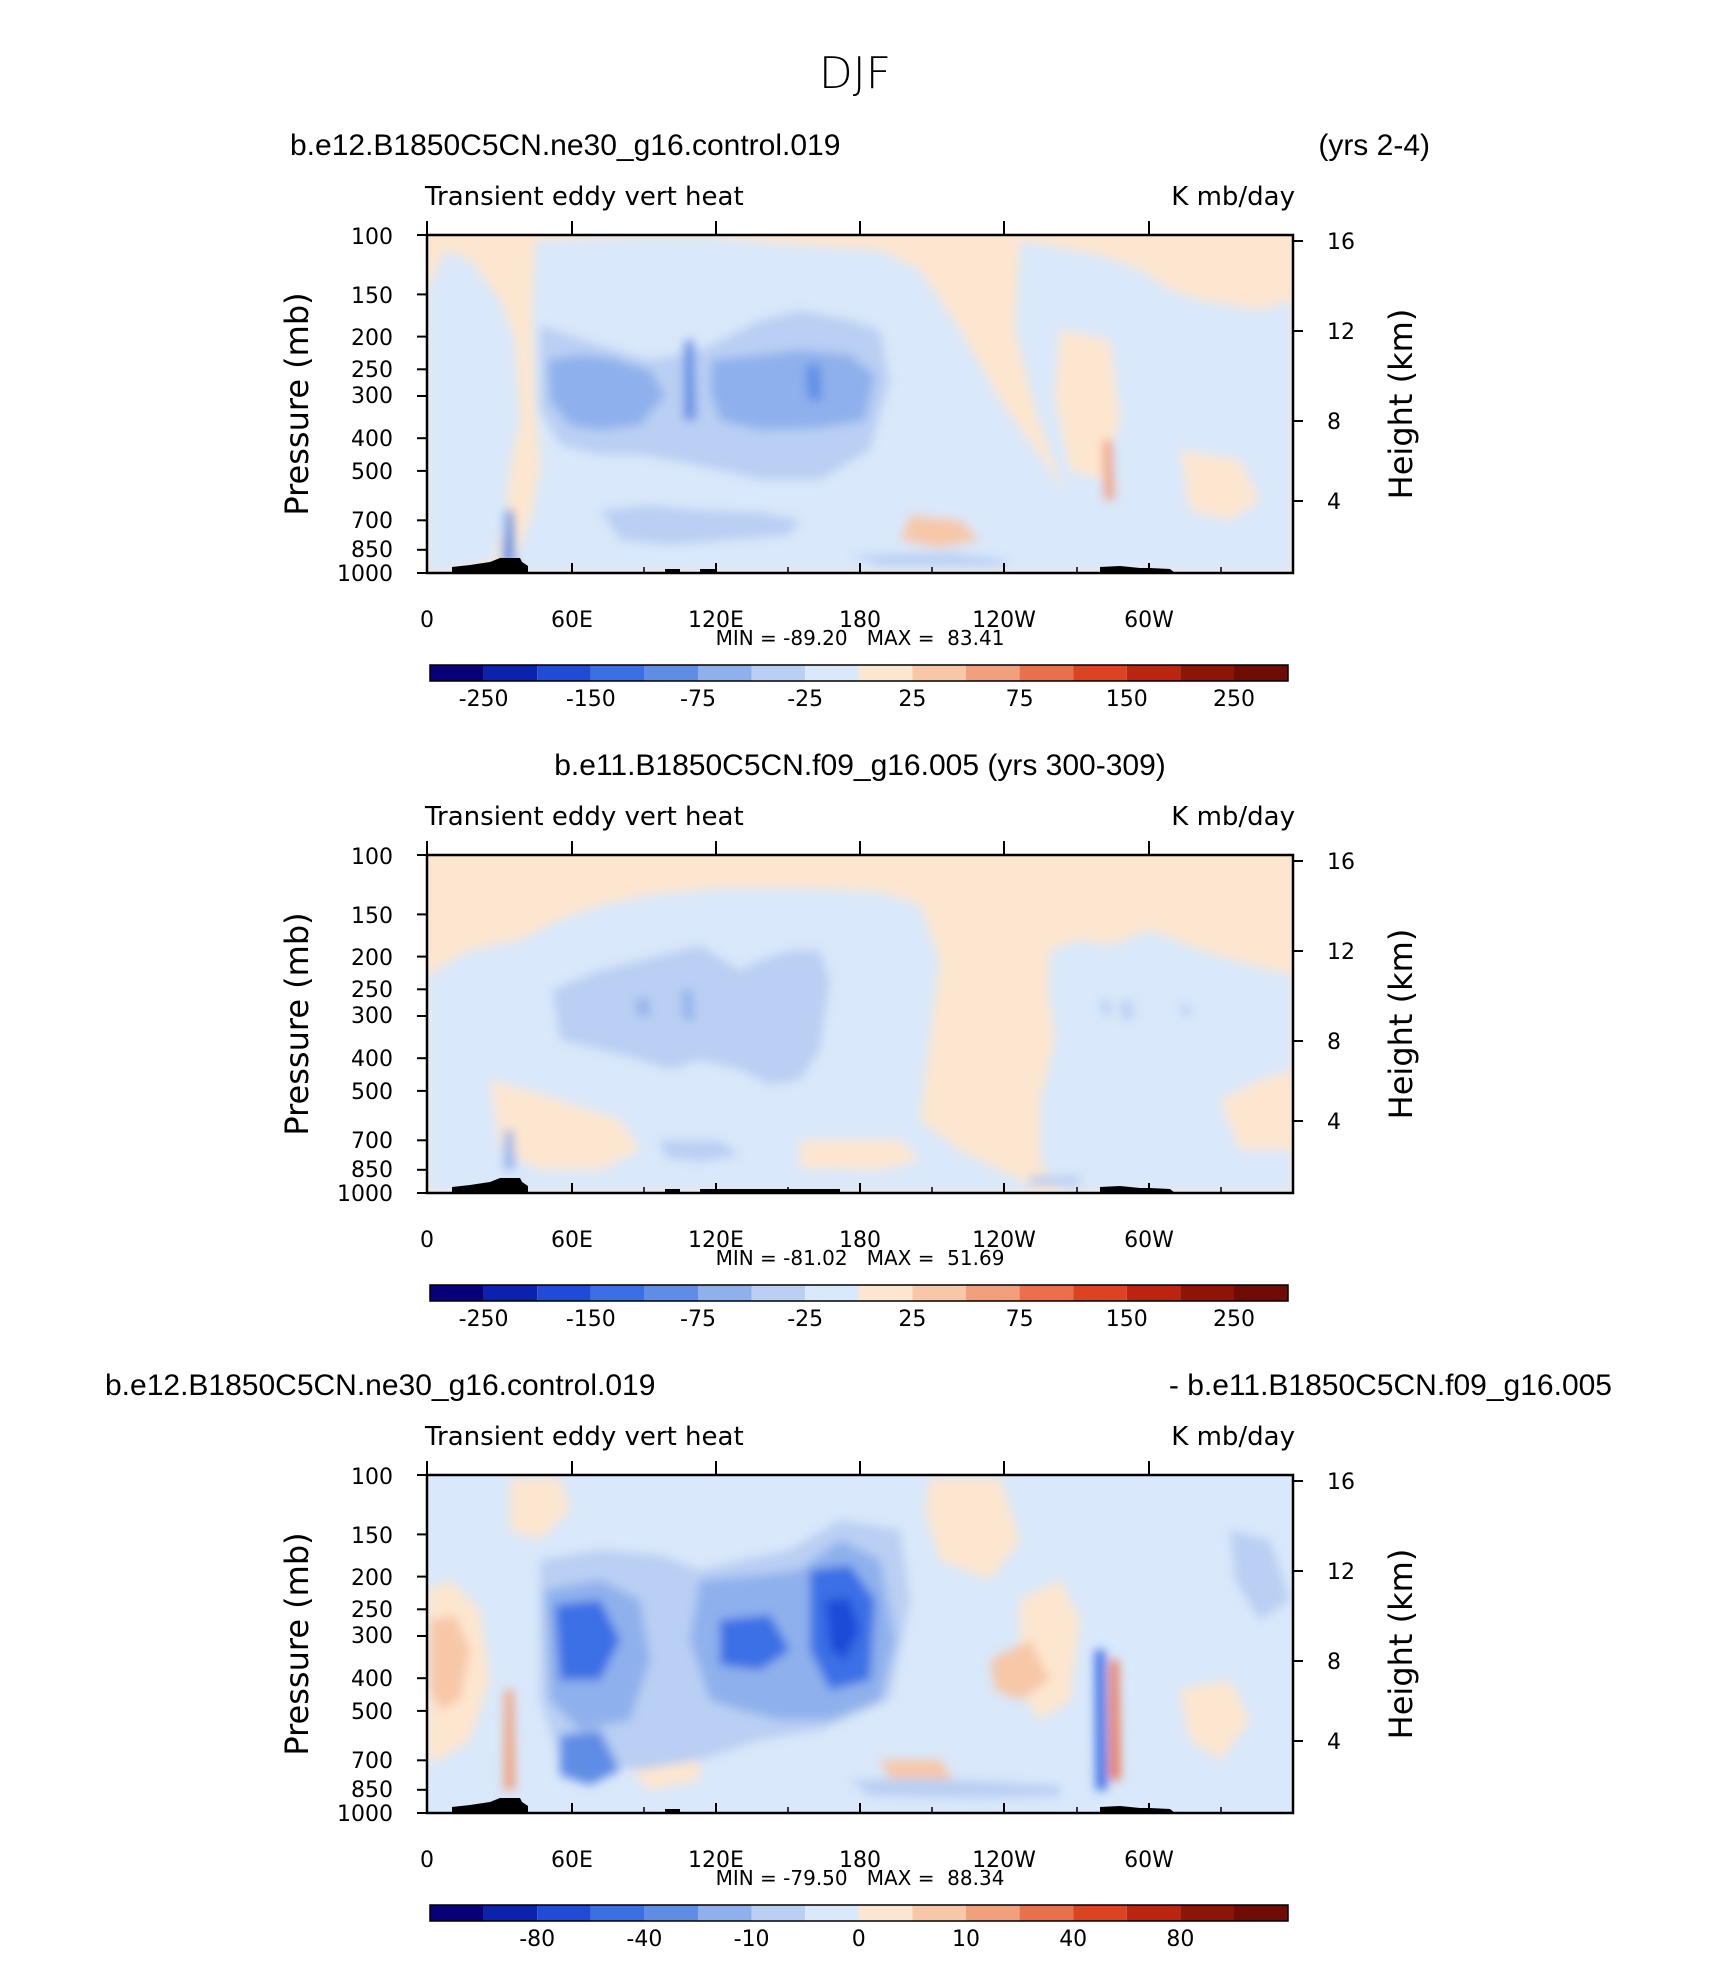 The height and width of the screenshot is (1978, 1710). I want to click on panel-1-contour-east-streak, so click(1109, 470).